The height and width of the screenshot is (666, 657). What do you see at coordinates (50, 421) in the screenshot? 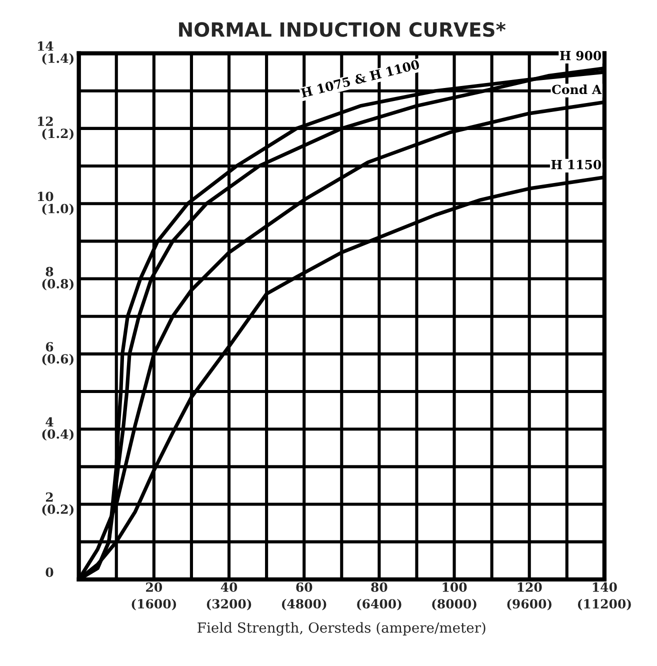
I see `y-tick-label: 4` at bounding box center [50, 421].